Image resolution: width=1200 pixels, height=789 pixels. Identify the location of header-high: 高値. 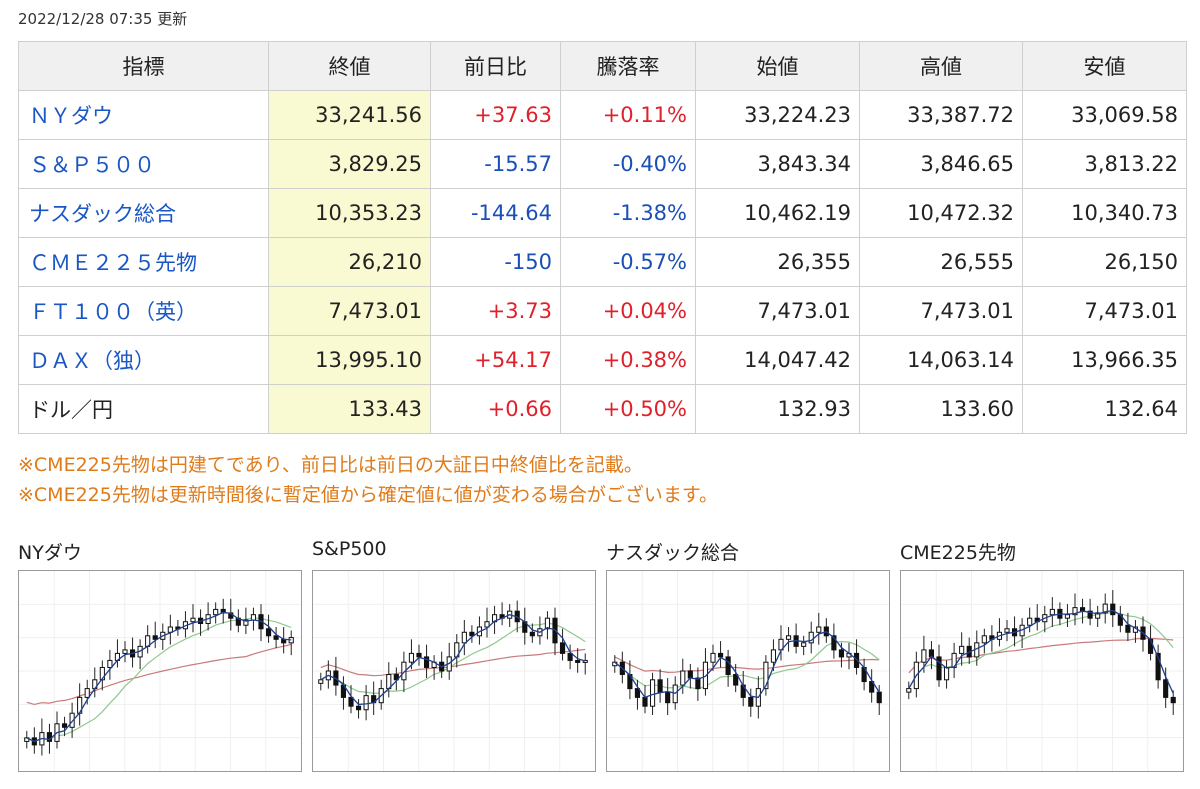
(941, 66).